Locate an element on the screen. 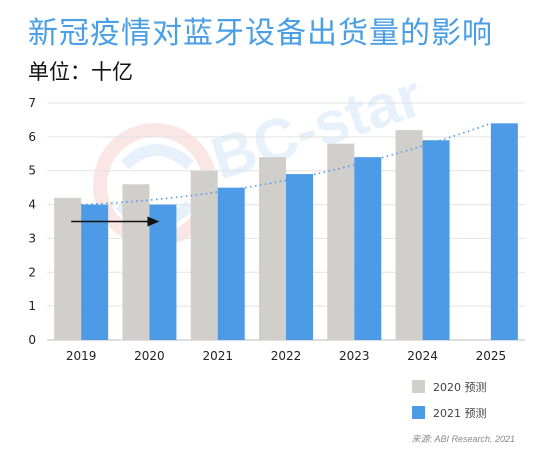 The width and height of the screenshot is (533, 450). y-tick-label: 0 is located at coordinates (32, 340).